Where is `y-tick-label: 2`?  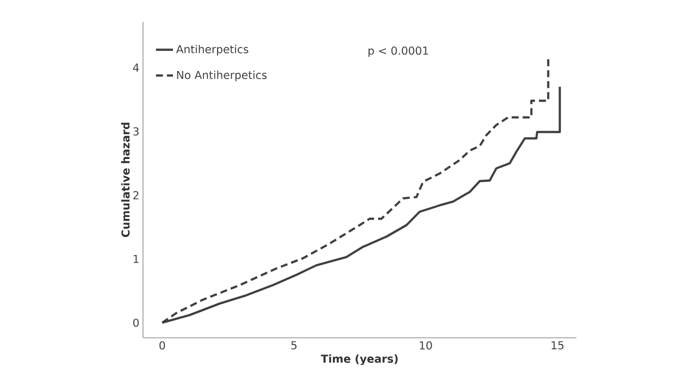 y-tick-label: 2 is located at coordinates (135, 195).